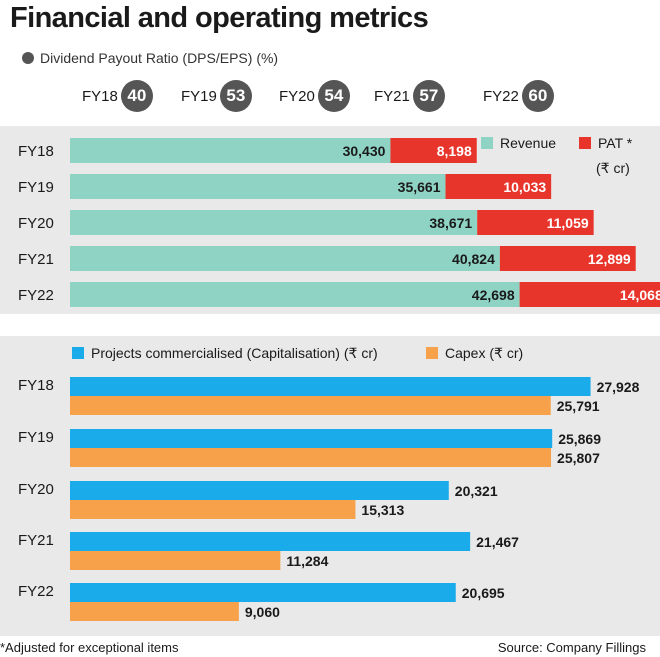  What do you see at coordinates (419, 187) in the screenshot?
I see `revenue-value-label: 35,661` at bounding box center [419, 187].